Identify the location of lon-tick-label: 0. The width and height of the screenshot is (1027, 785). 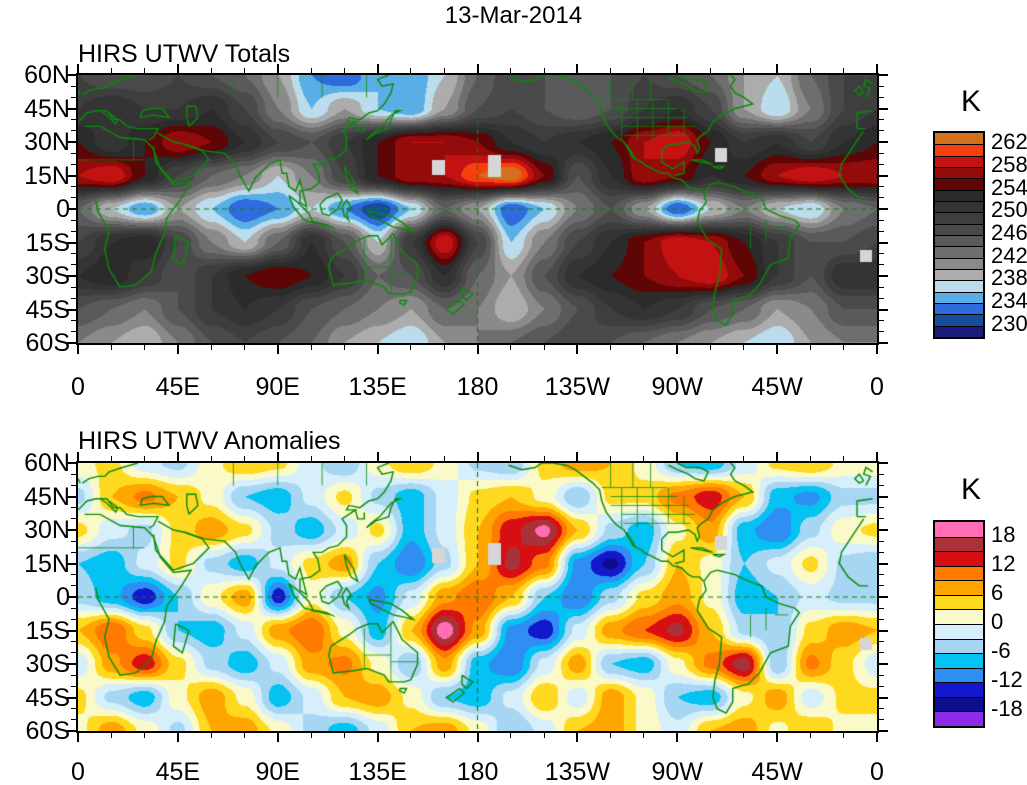
(877, 771).